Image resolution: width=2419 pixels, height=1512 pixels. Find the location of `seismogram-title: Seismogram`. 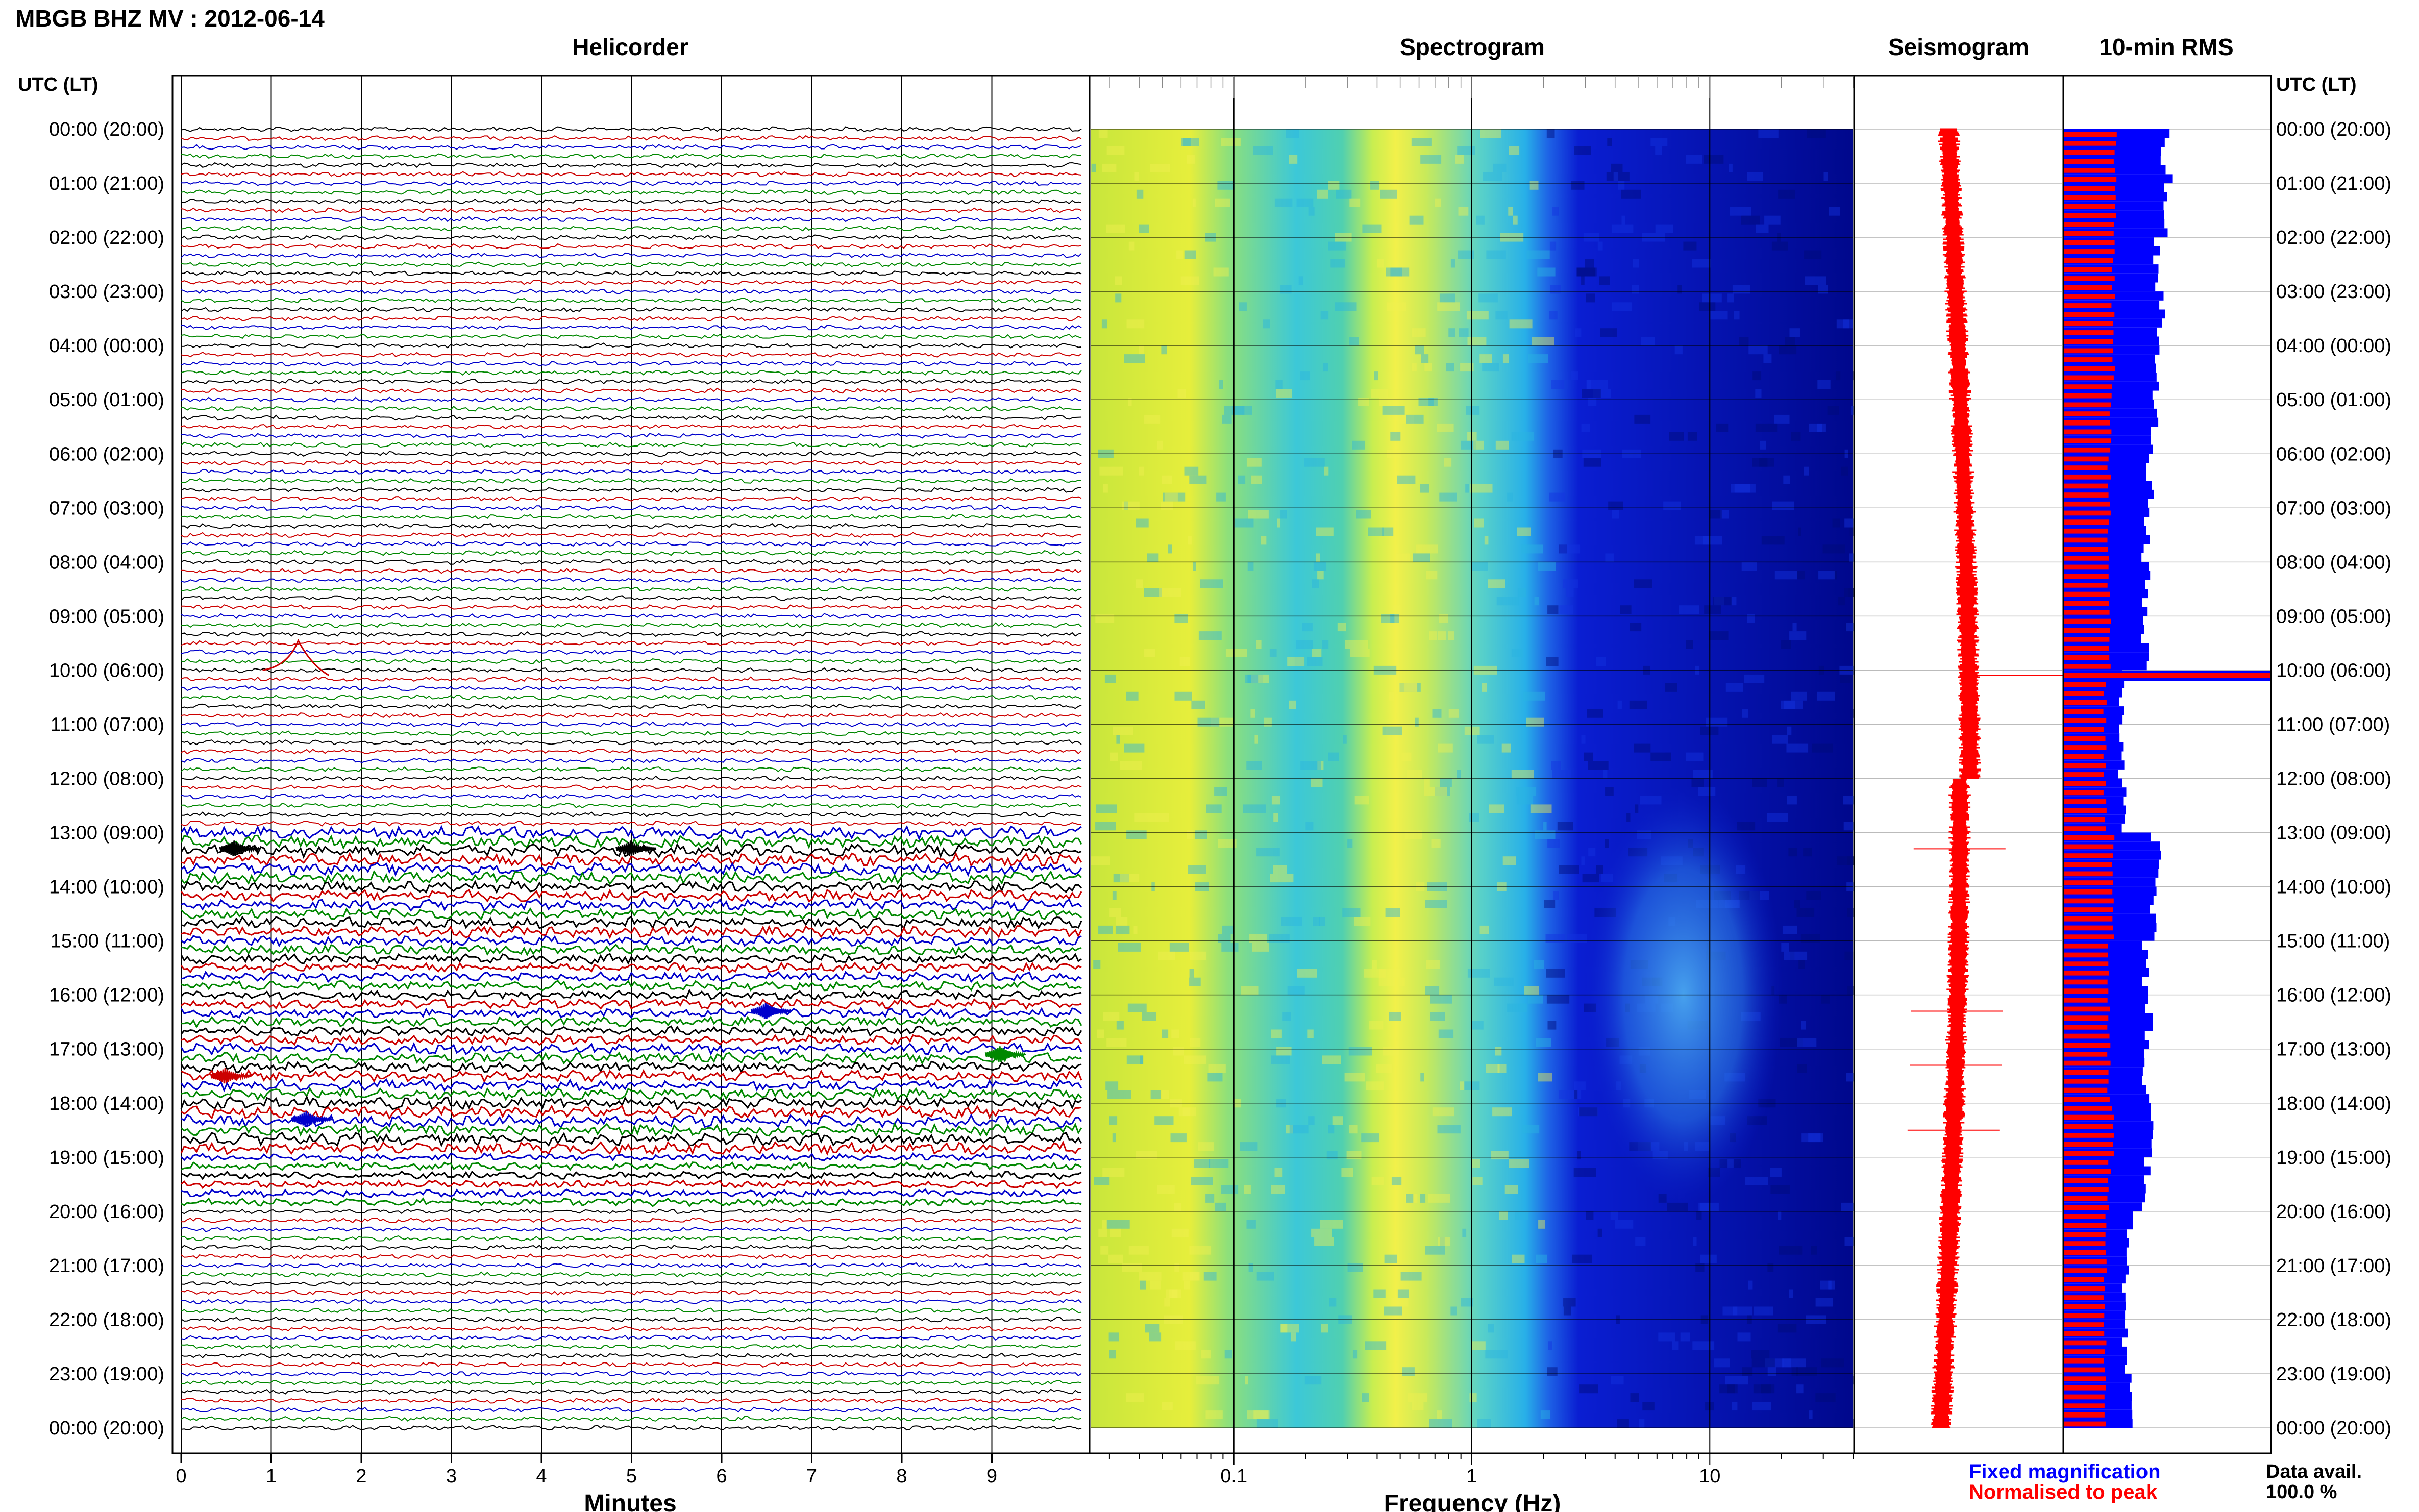

seismogram-title: Seismogram is located at coordinates (1958, 47).